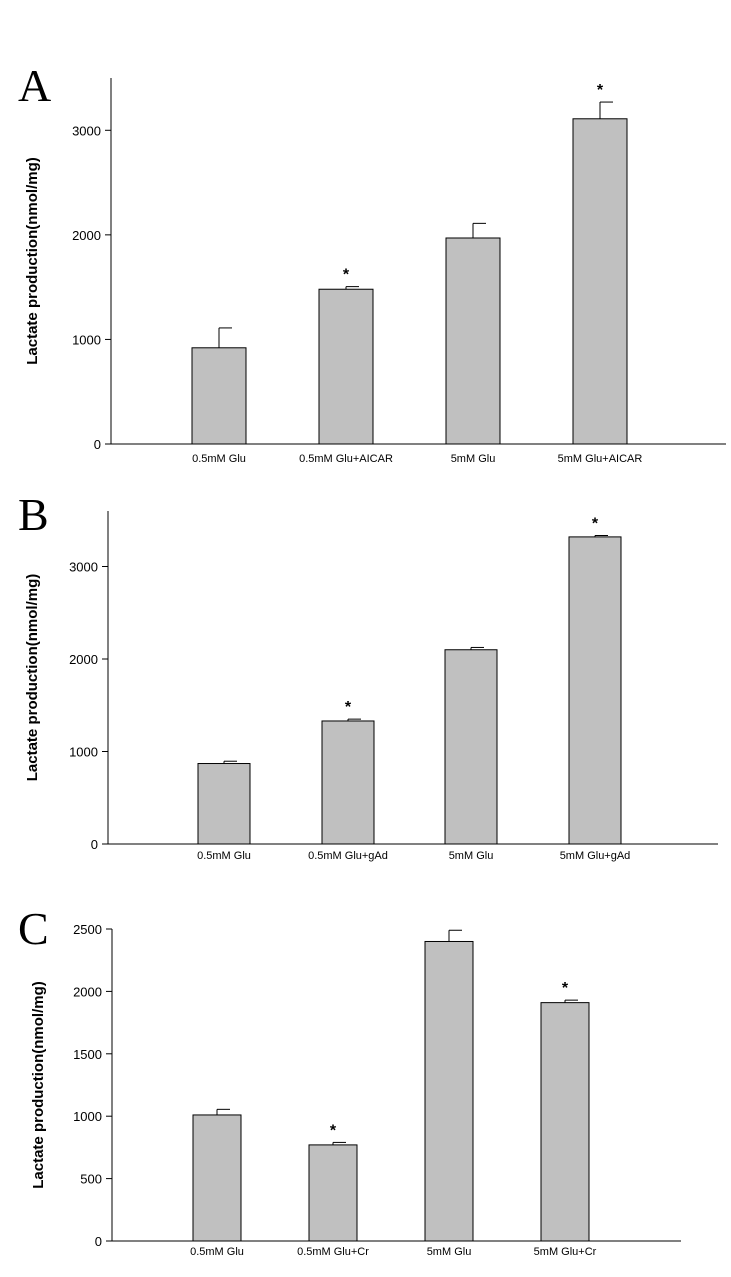  What do you see at coordinates (565, 1252) in the screenshot?
I see `x-category-label: 5mM Glu+Cr` at bounding box center [565, 1252].